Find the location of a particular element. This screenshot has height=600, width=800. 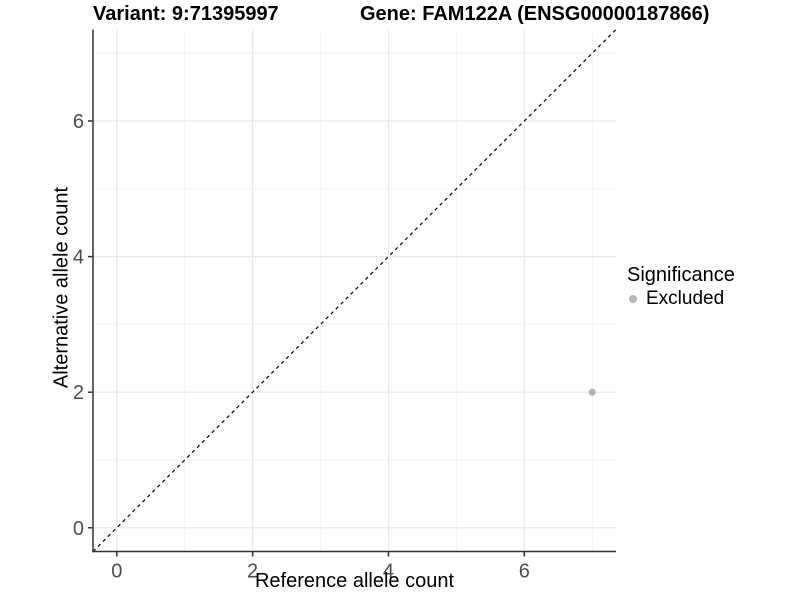

y-axis-title: Alternative allele count is located at coordinates (61, 287).